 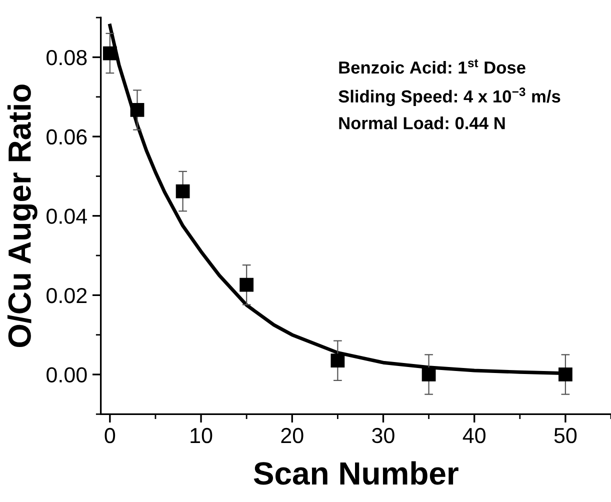 What do you see at coordinates (66, 375) in the screenshot?
I see `y-tick-label: 0.00` at bounding box center [66, 375].